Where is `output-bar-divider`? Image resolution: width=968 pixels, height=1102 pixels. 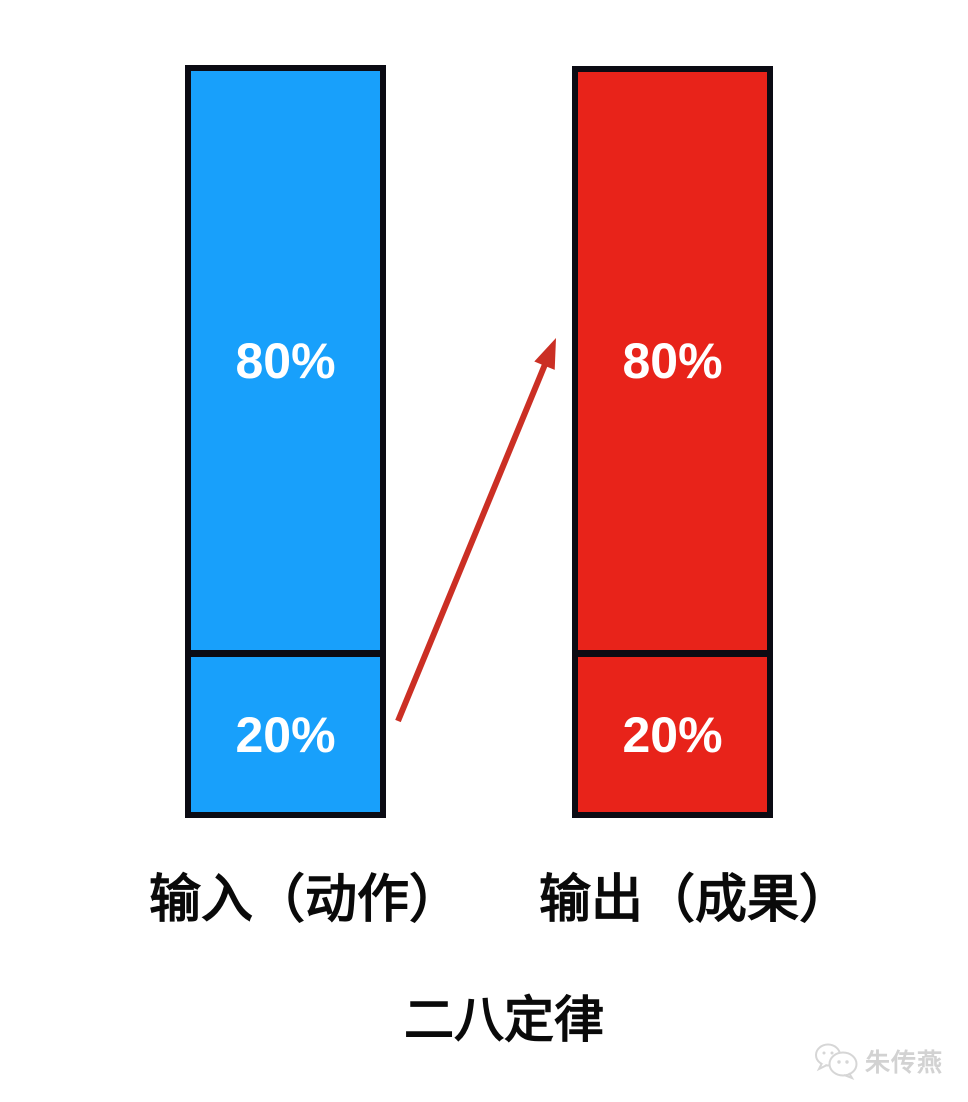 output-bar-divider is located at coordinates (672, 653).